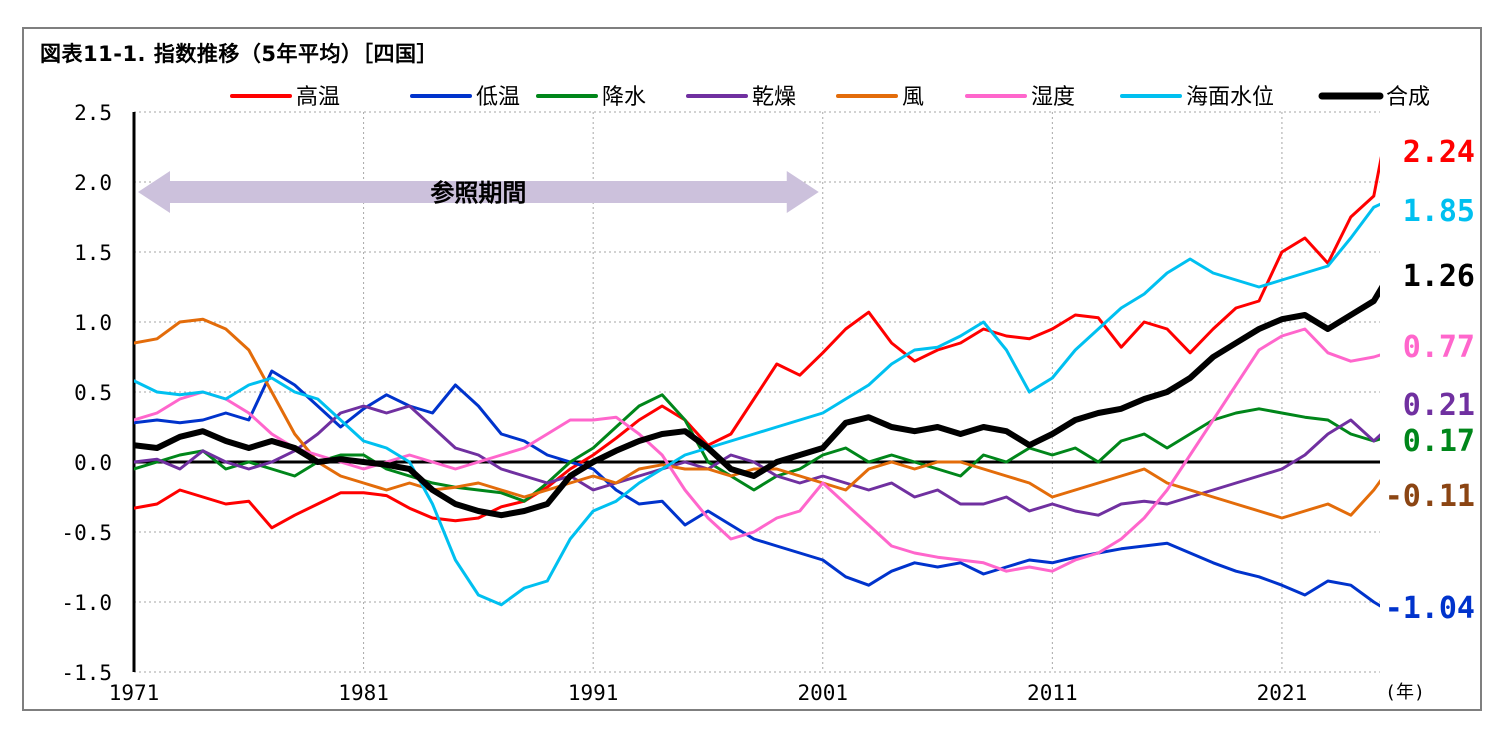 The height and width of the screenshot is (737, 1504). What do you see at coordinates (1439, 276) in the screenshot?
I see `end-value-label: 1.26` at bounding box center [1439, 276].